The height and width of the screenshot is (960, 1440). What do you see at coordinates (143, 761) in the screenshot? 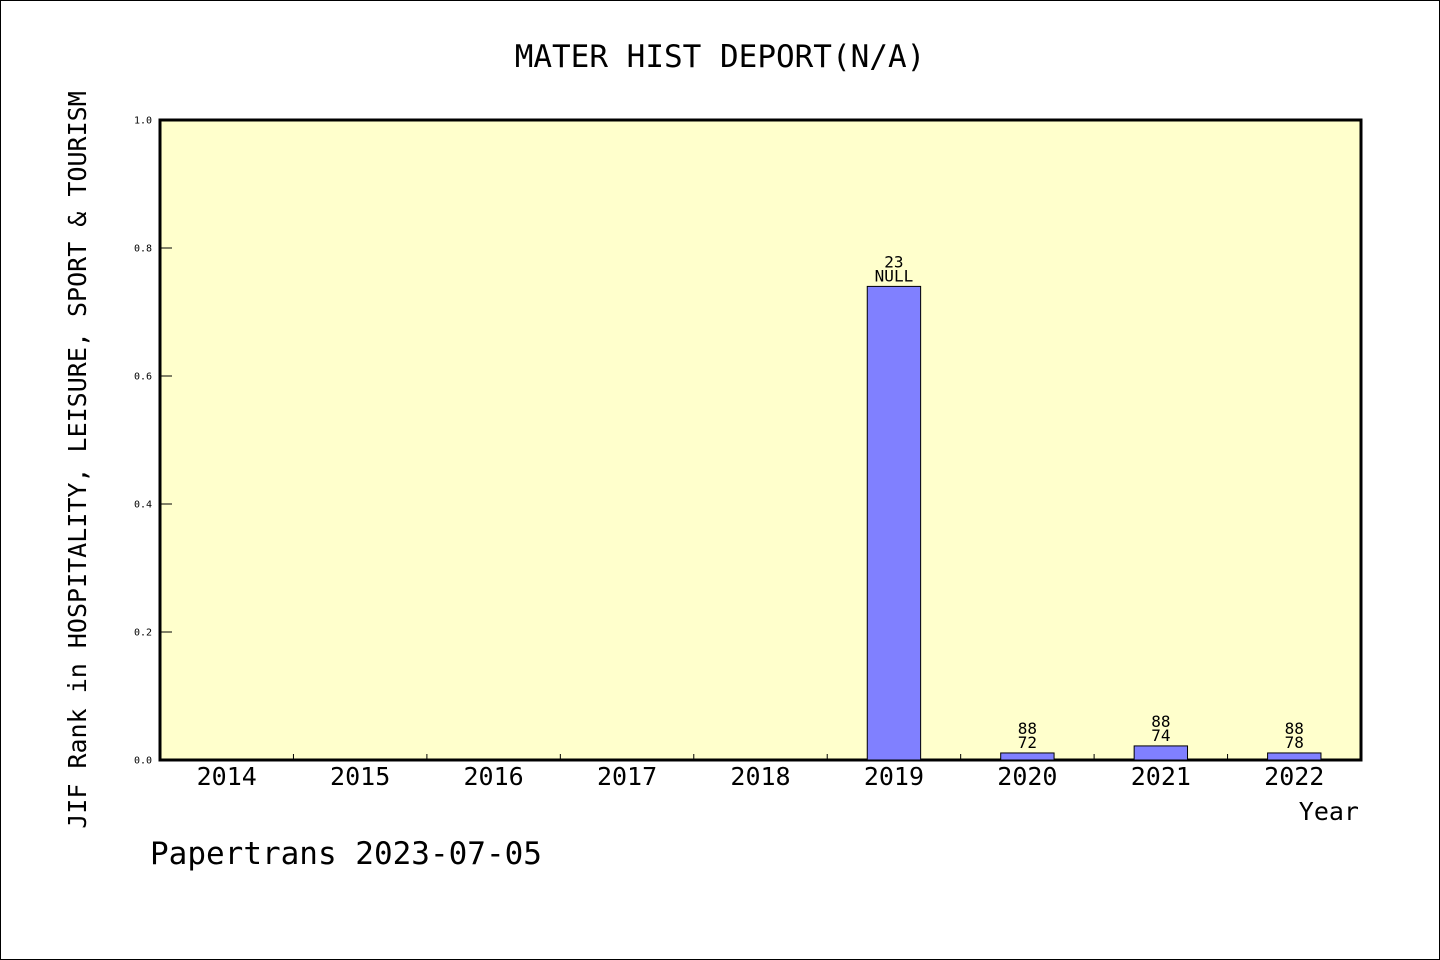
I see `y-tick-label: 0.0` at bounding box center [143, 761].